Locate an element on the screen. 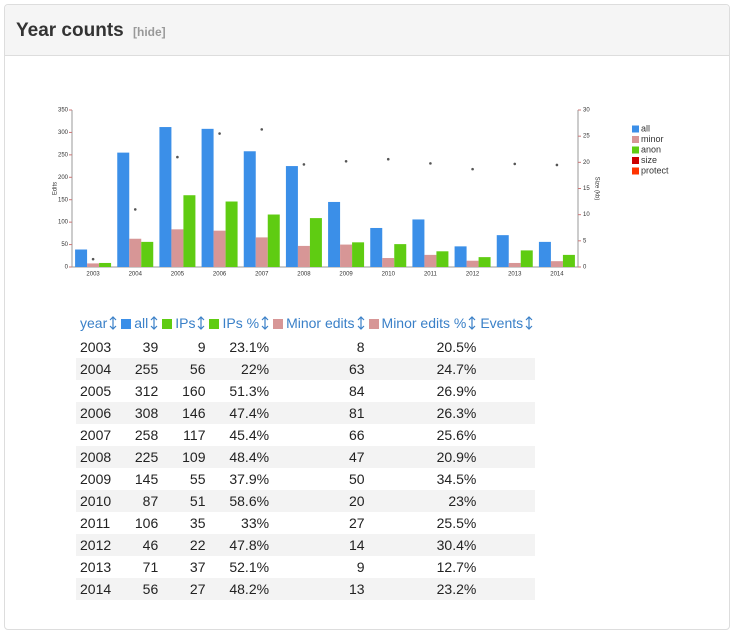 This screenshot has height=641, width=736. panel-title: Year counts [hide] is located at coordinates (91, 31).